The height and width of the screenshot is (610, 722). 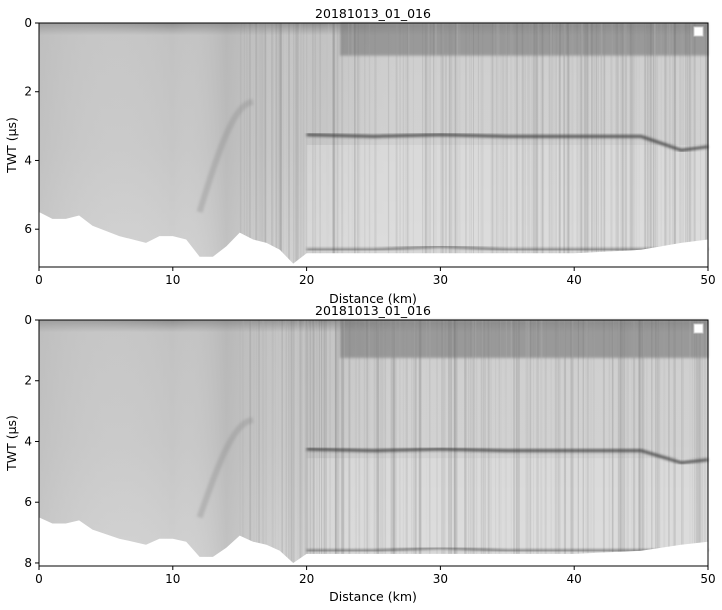 What do you see at coordinates (373, 239) in the screenshot?
I see `data-boundary-mask` at bounding box center [373, 239].